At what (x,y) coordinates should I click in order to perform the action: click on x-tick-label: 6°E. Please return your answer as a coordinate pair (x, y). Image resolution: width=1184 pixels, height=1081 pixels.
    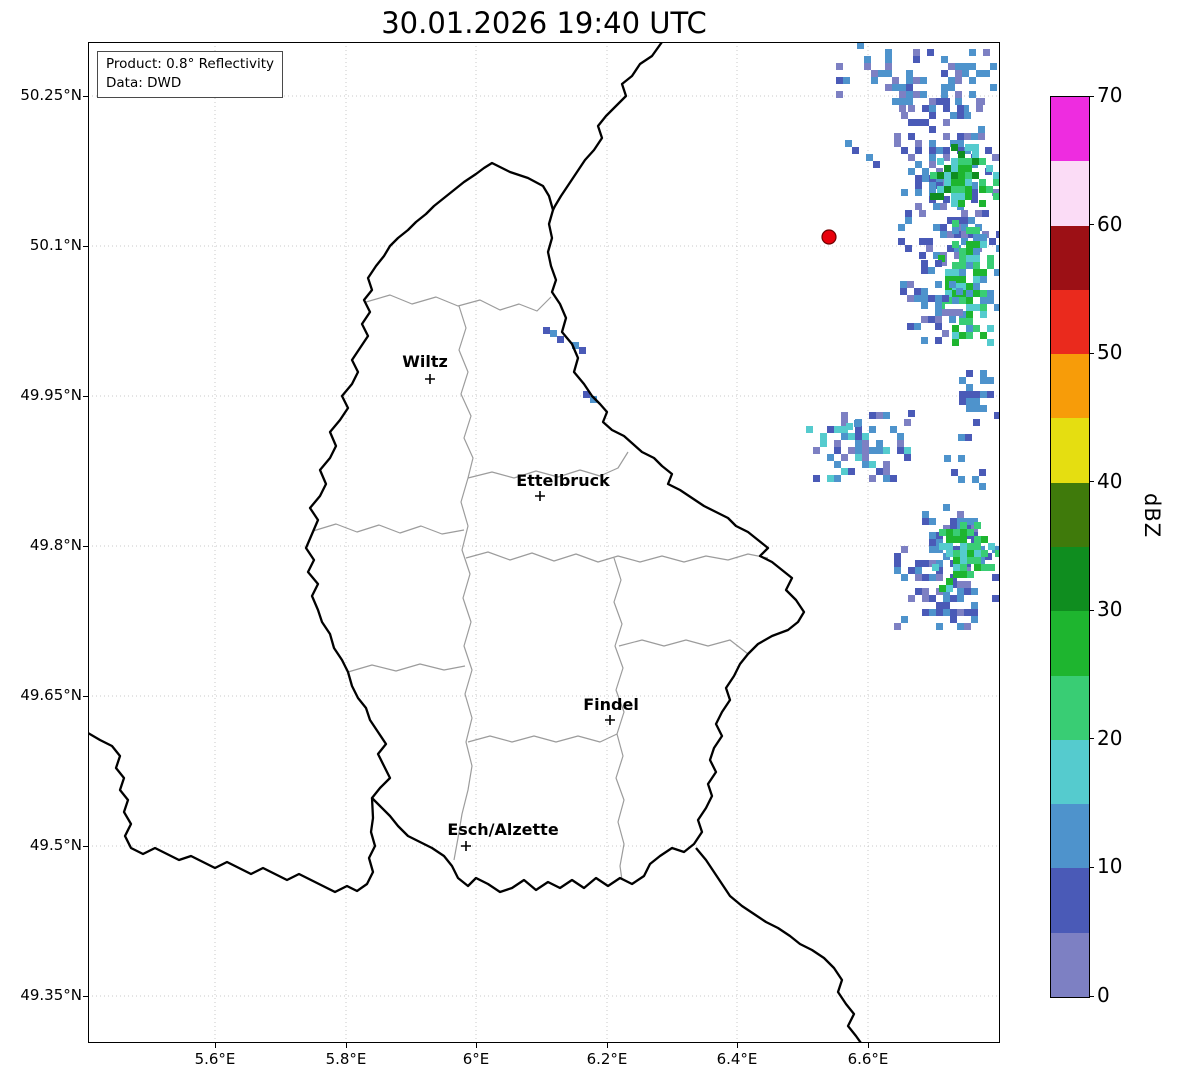
    Looking at the image, I should click on (476, 1059).